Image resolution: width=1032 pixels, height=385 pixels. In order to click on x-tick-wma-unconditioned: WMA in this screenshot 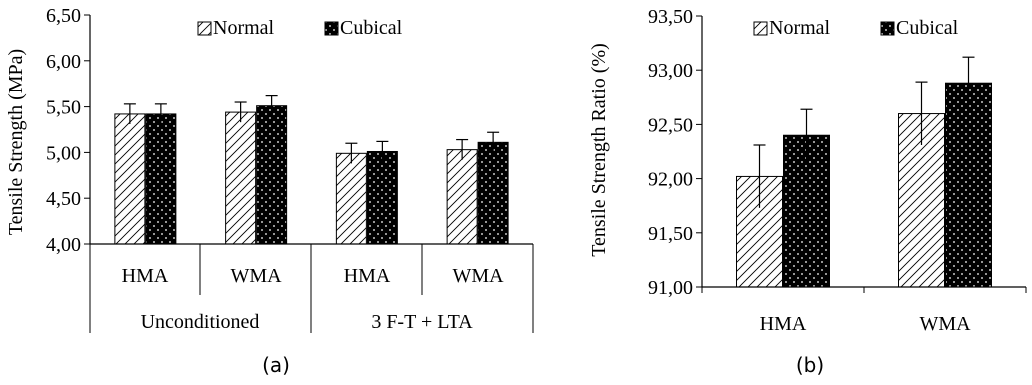, I will do `click(256, 276)`.